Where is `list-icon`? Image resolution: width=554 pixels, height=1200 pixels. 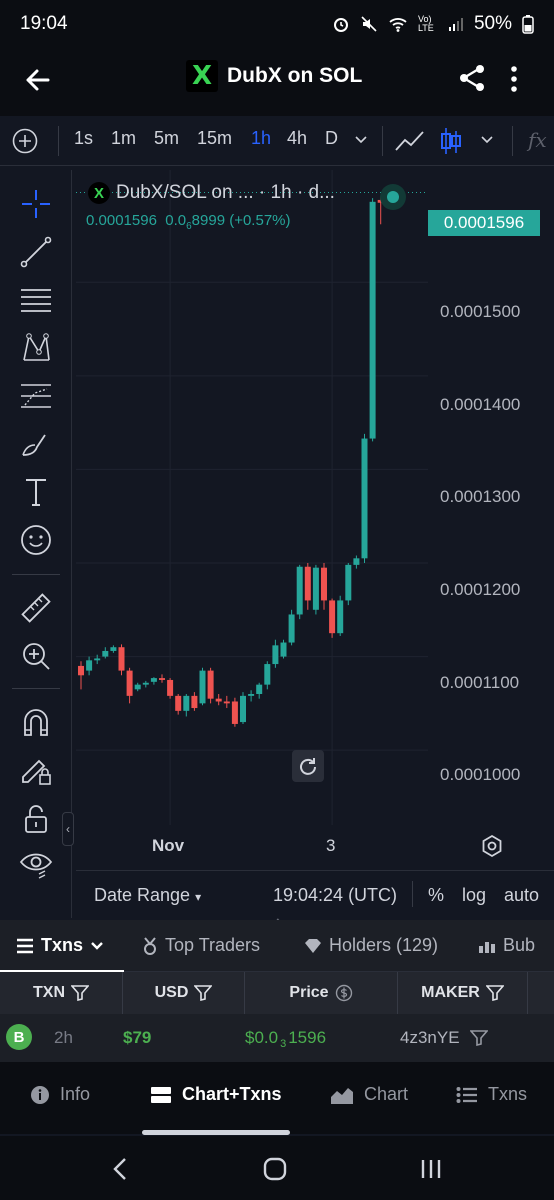
list-icon is located at coordinates (25, 945).